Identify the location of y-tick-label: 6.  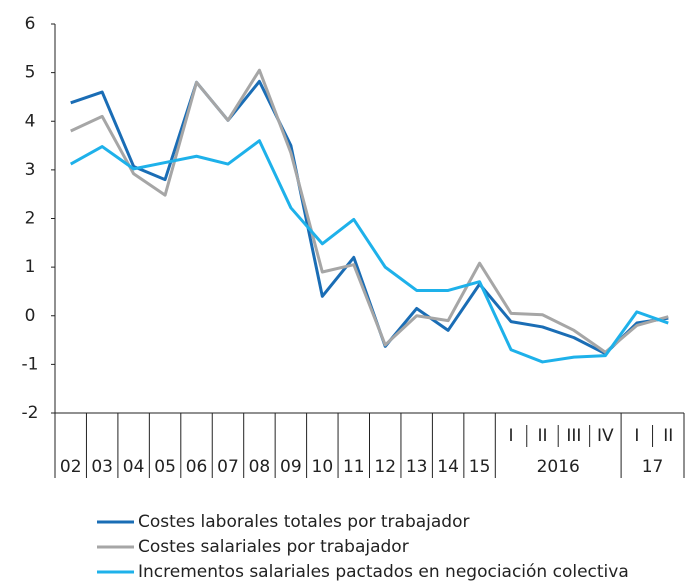
(30, 24).